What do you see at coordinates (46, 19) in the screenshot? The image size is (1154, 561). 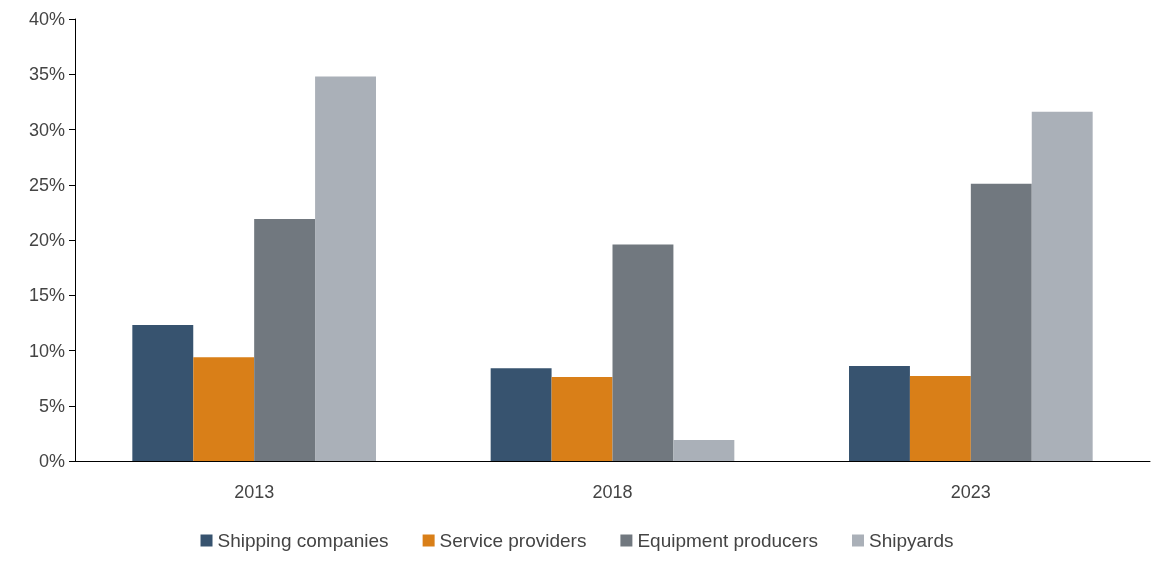 I see `y-tick-label: 40%` at bounding box center [46, 19].